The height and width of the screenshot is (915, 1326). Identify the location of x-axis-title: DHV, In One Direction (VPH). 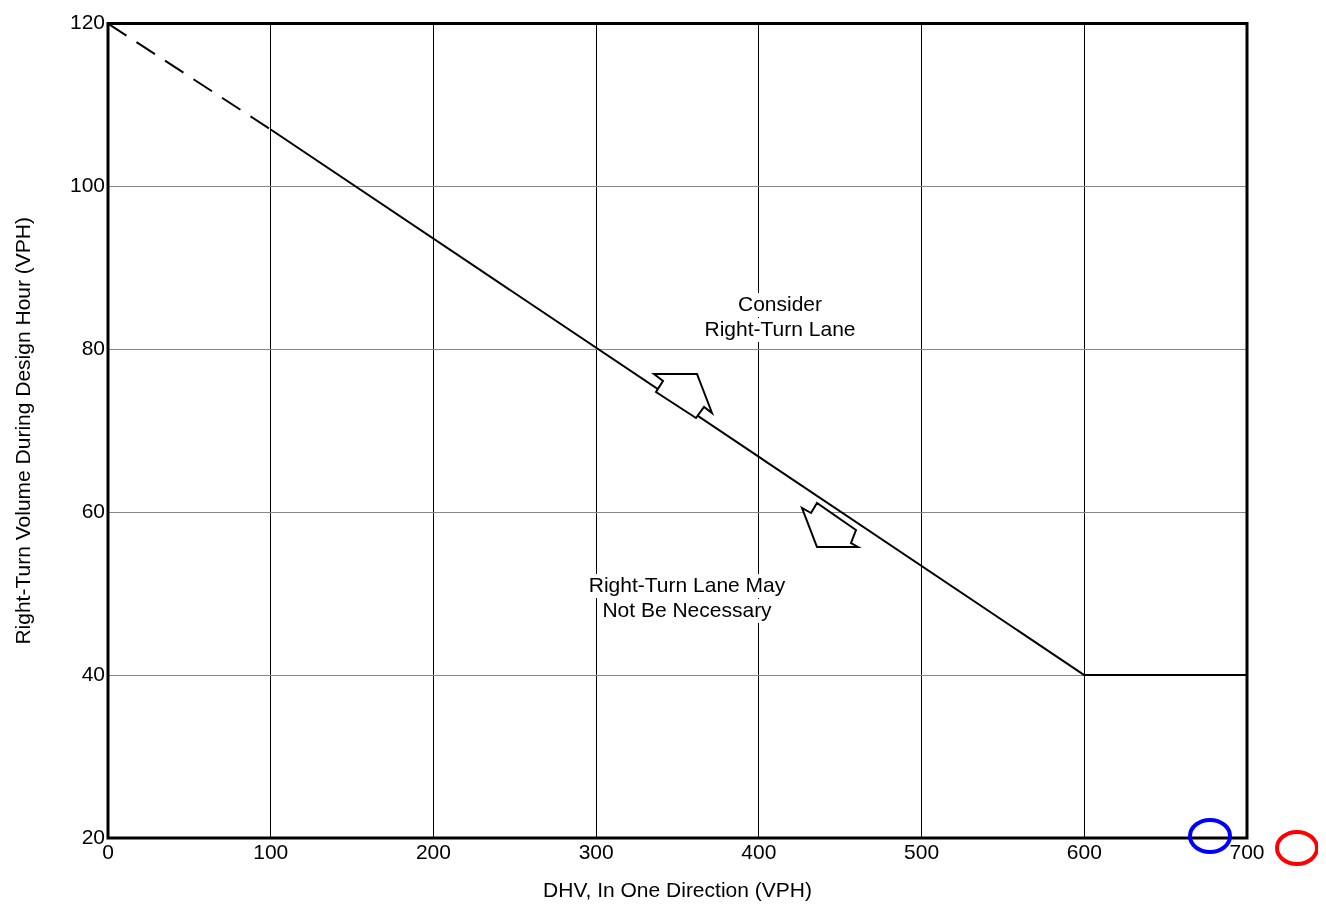
(677, 890).